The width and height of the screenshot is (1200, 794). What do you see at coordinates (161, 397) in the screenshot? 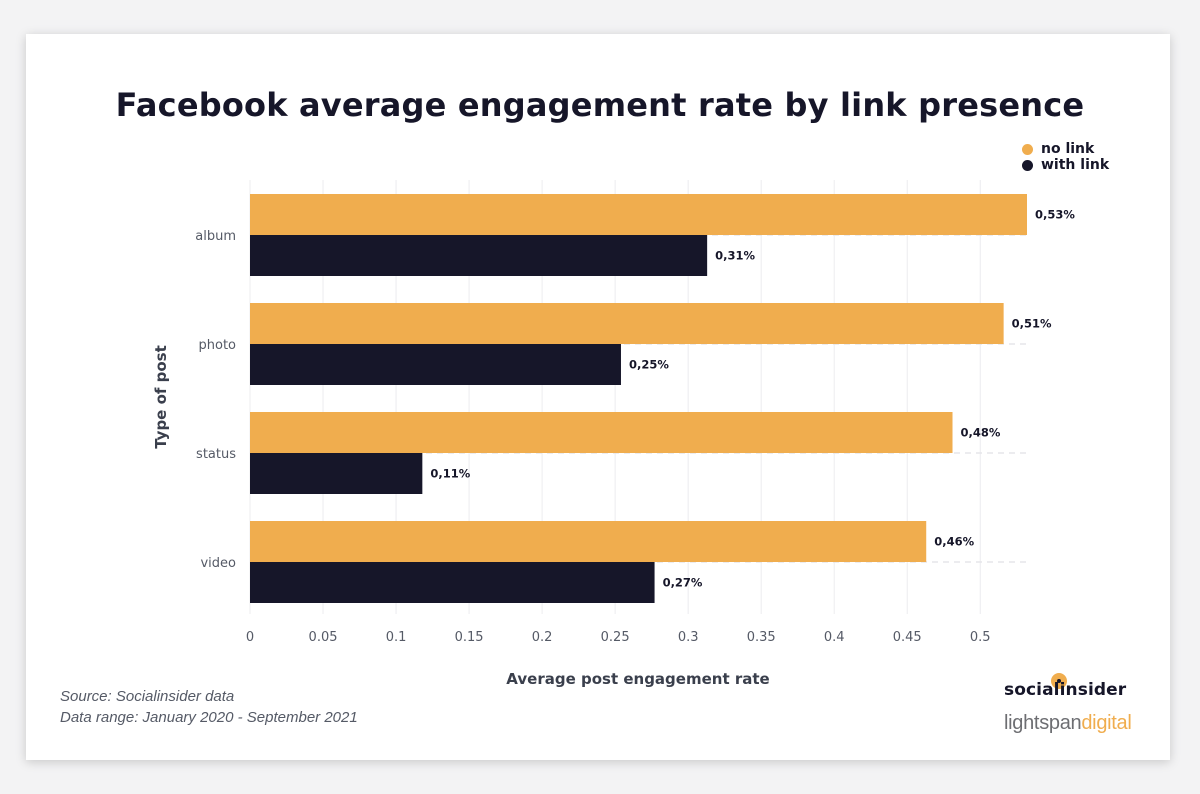
I see `y-axis-title: Type of post` at bounding box center [161, 397].